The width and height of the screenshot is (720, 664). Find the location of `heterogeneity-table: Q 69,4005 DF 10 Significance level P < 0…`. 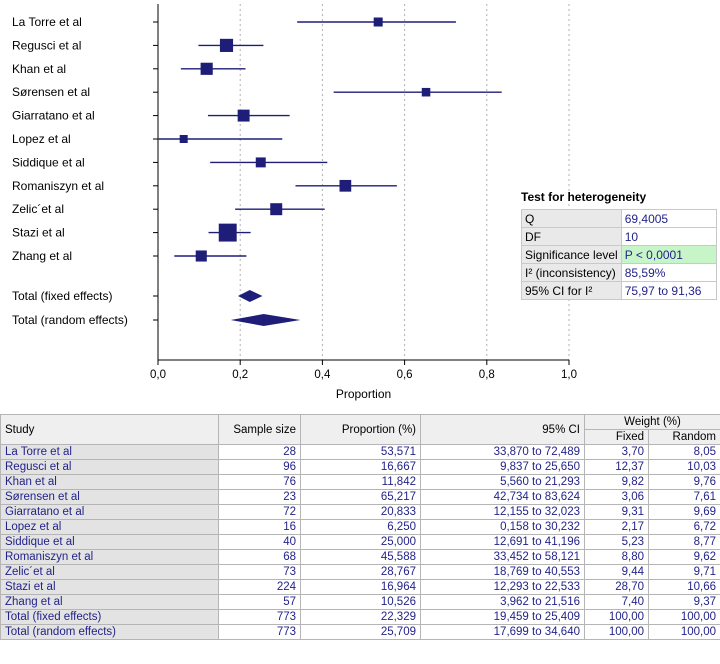

heterogeneity-table: Q 69,4005 DF 10 Significance level P < 0… is located at coordinates (619, 254).